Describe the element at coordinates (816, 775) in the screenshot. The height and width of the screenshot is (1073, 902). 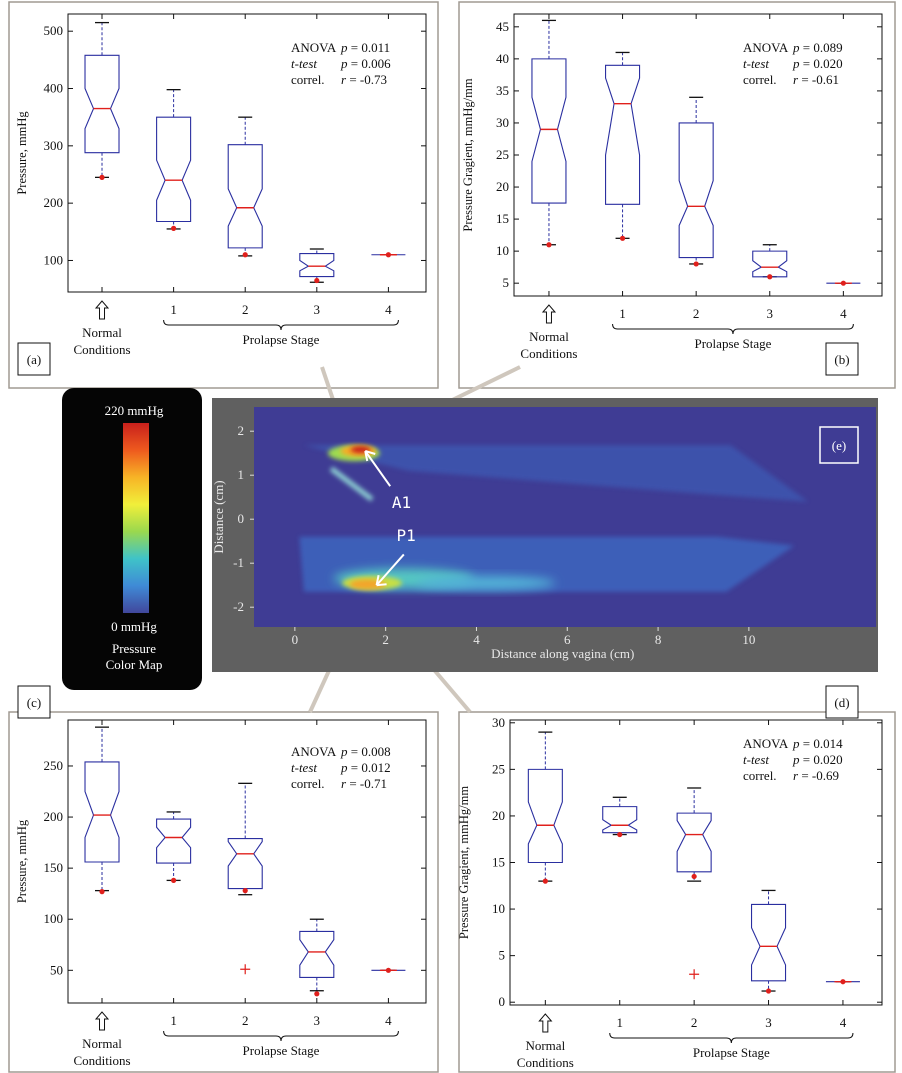
I see `stat-correl-value: r = -0.69` at that location.